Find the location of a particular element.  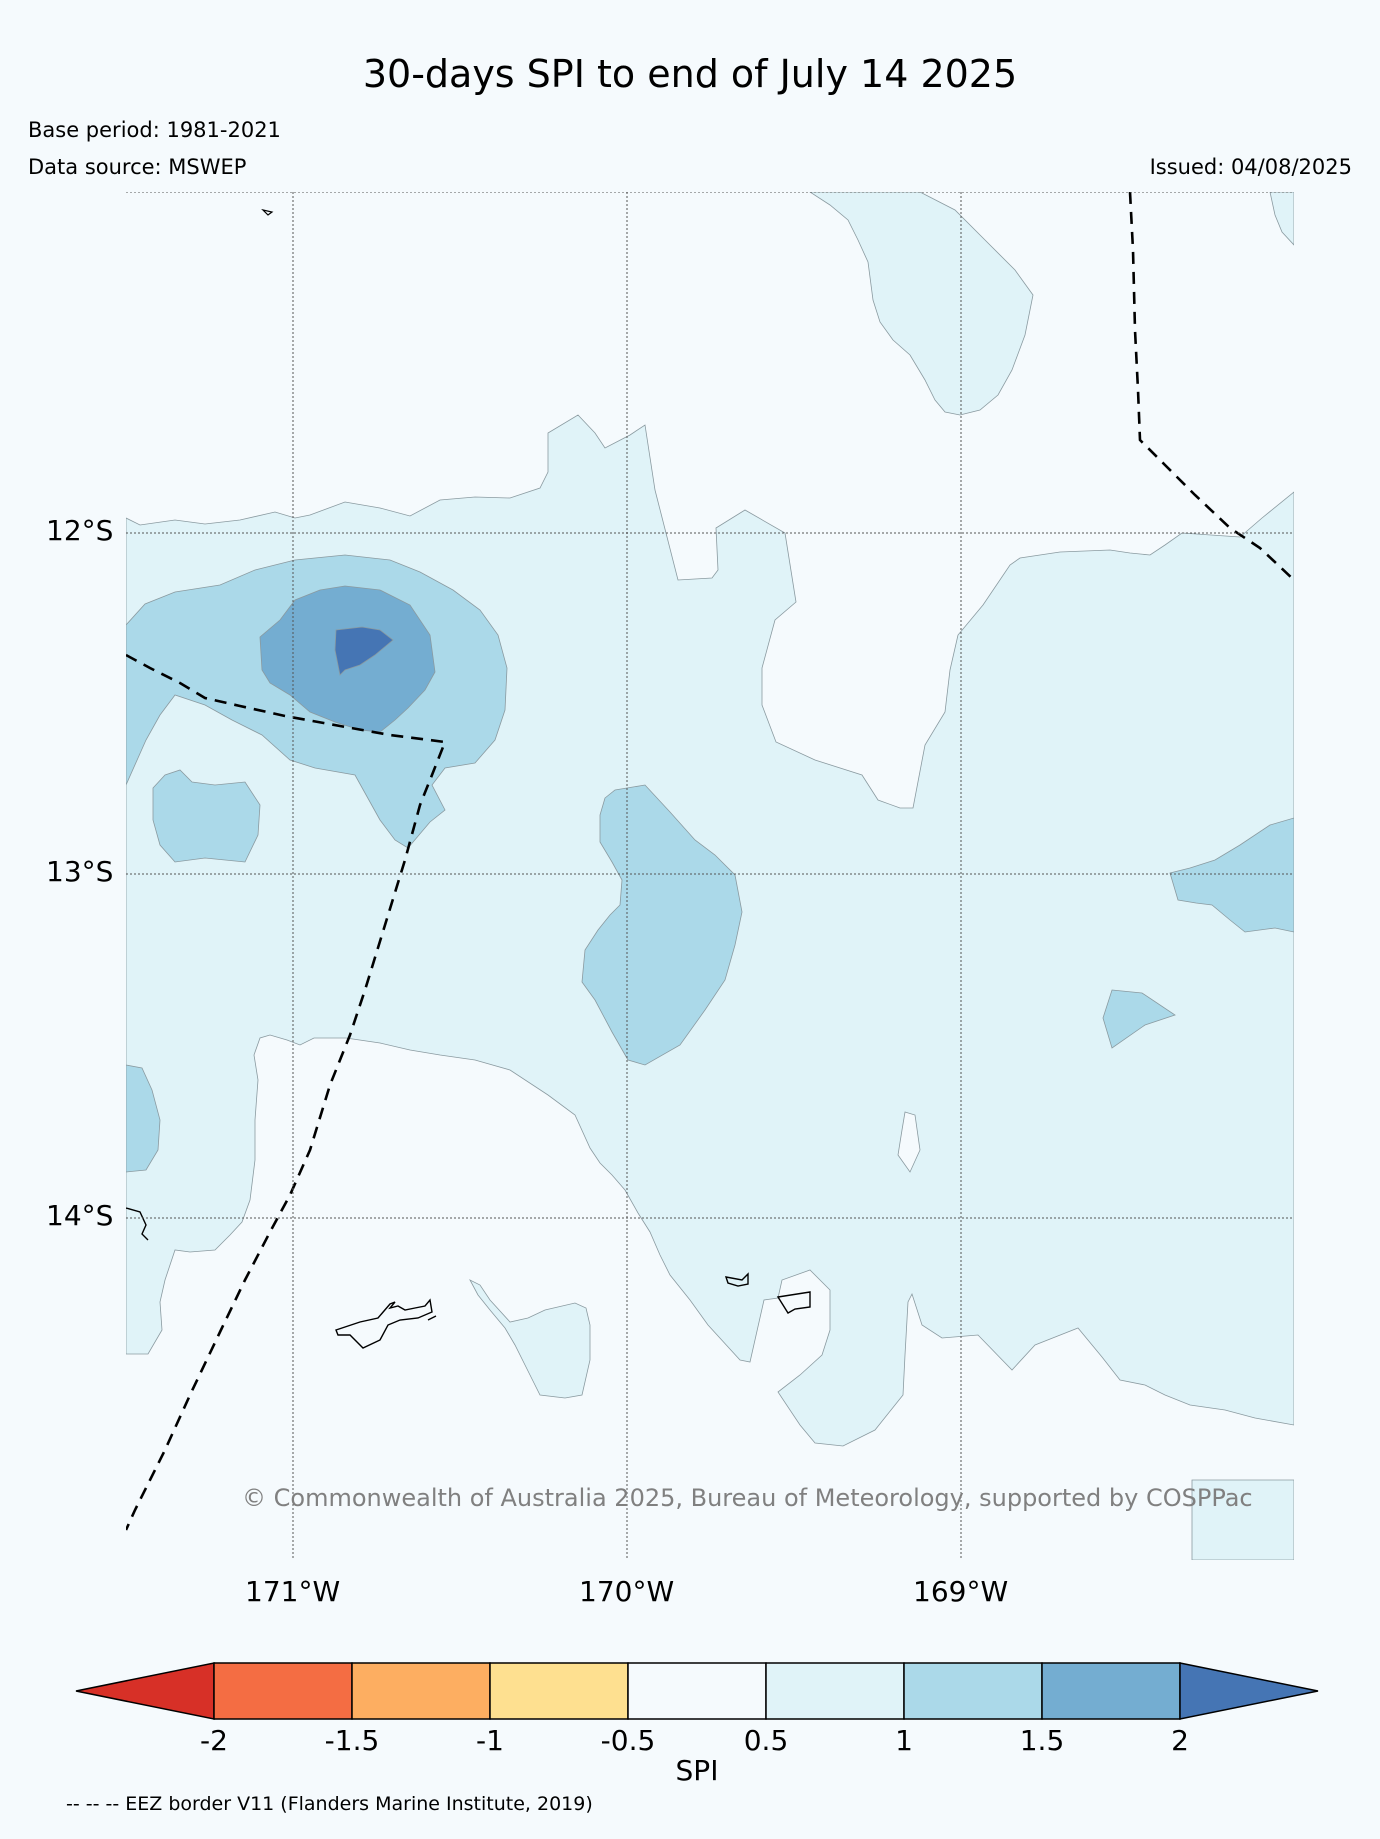

colorbar-tick: 0.5 is located at coordinates (766, 1740).